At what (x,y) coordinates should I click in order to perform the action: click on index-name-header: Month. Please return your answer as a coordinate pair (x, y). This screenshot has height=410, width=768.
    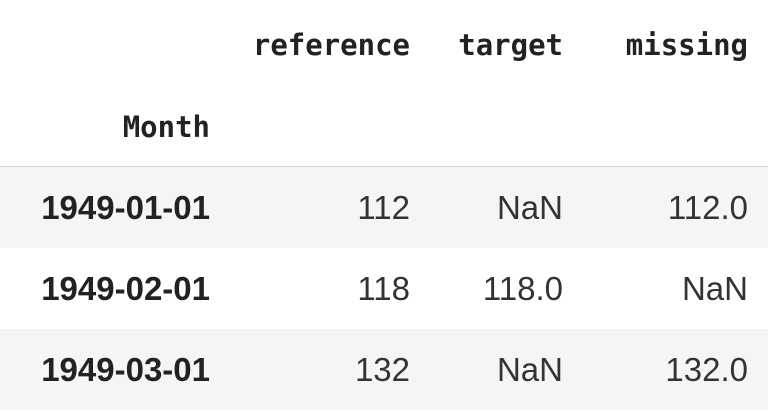
    Looking at the image, I should click on (166, 127).